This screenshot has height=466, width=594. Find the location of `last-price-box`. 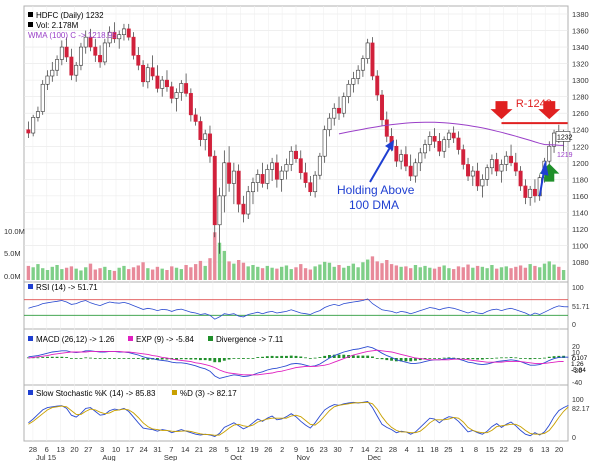

last-price-box is located at coordinates (563, 136).